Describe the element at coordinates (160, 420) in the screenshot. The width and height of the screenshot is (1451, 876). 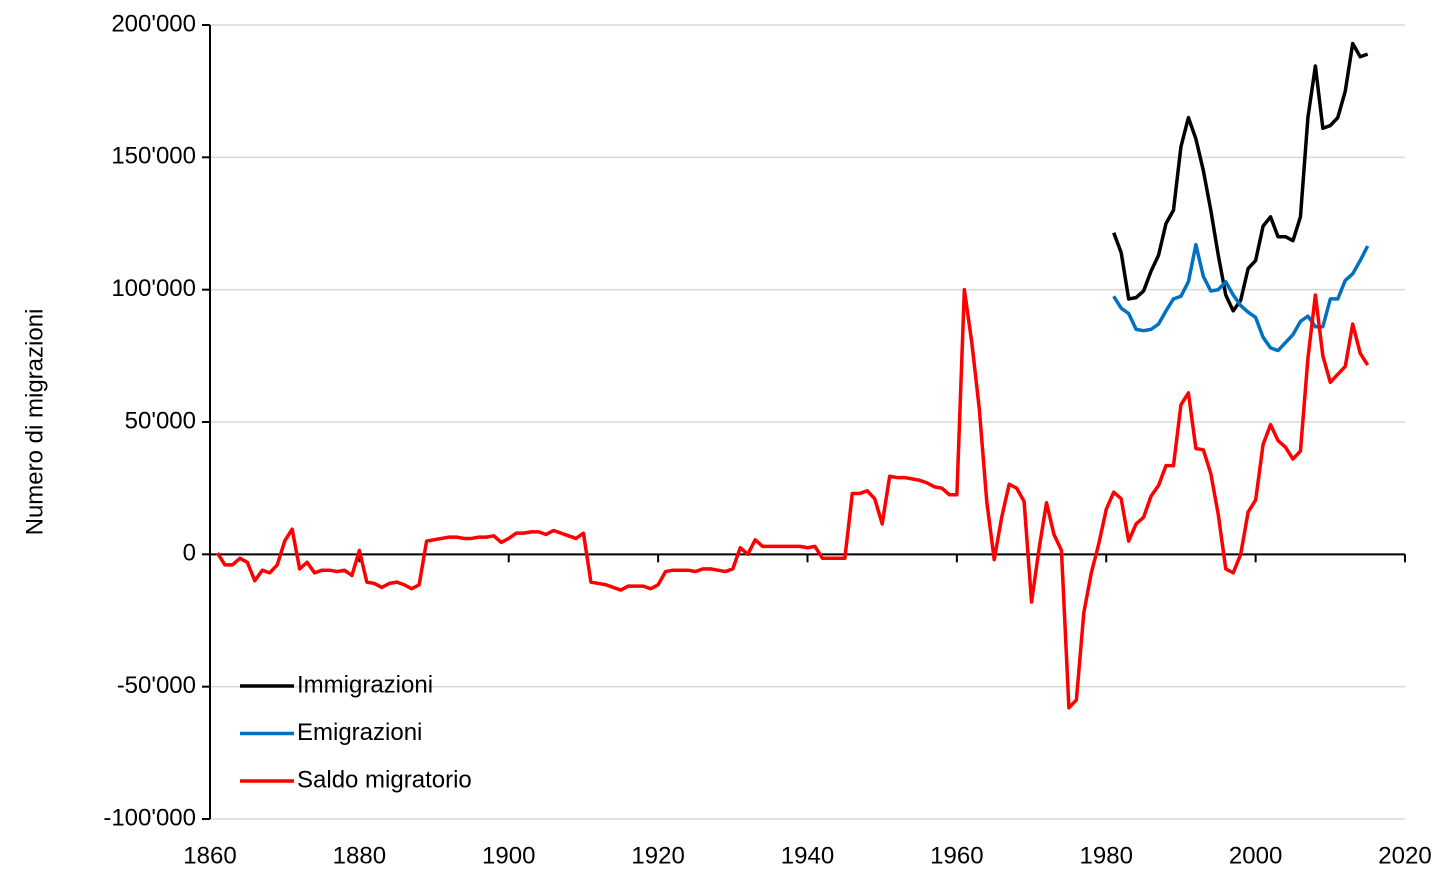
I see `y-tick-label: 50'000` at that location.